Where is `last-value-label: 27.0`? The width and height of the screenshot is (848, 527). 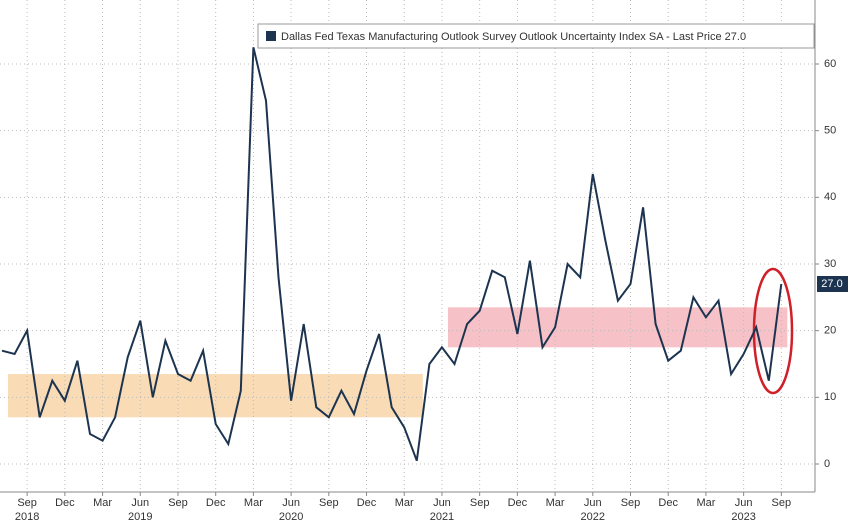 last-value-label: 27.0 is located at coordinates (831, 284).